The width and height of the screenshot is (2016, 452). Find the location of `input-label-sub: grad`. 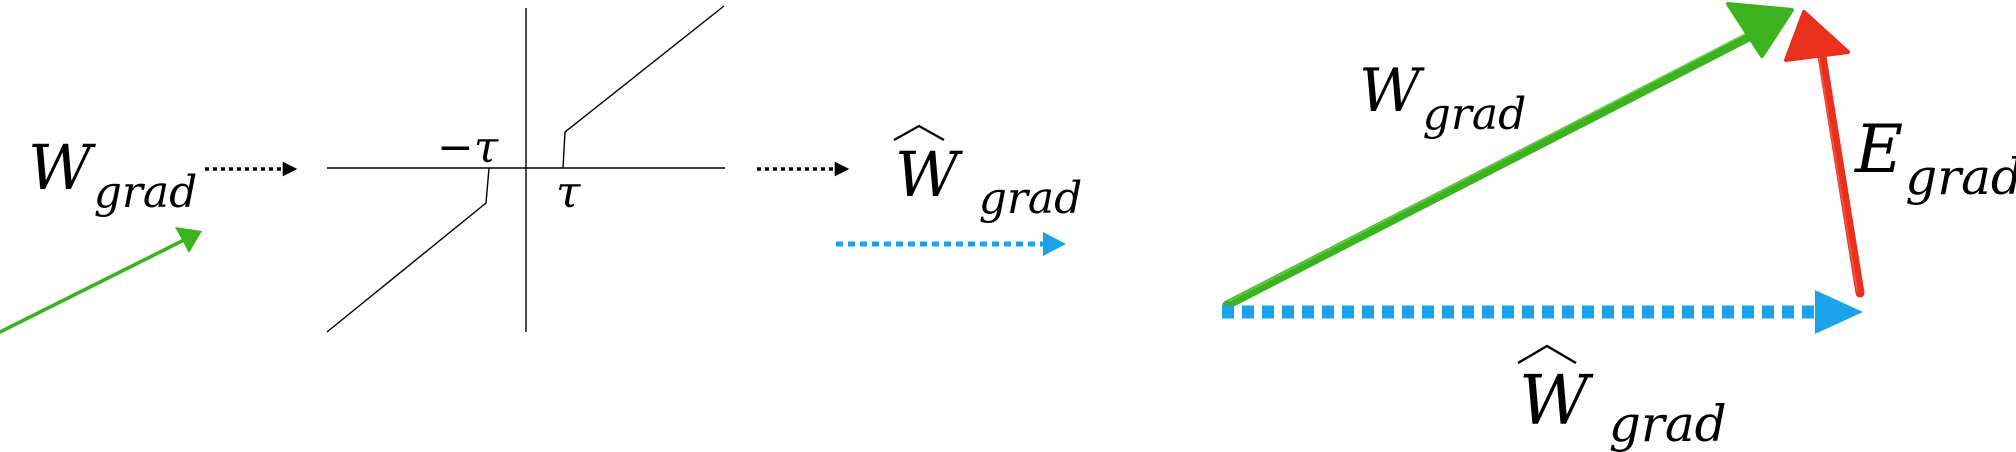

input-label-sub: grad is located at coordinates (146, 192).